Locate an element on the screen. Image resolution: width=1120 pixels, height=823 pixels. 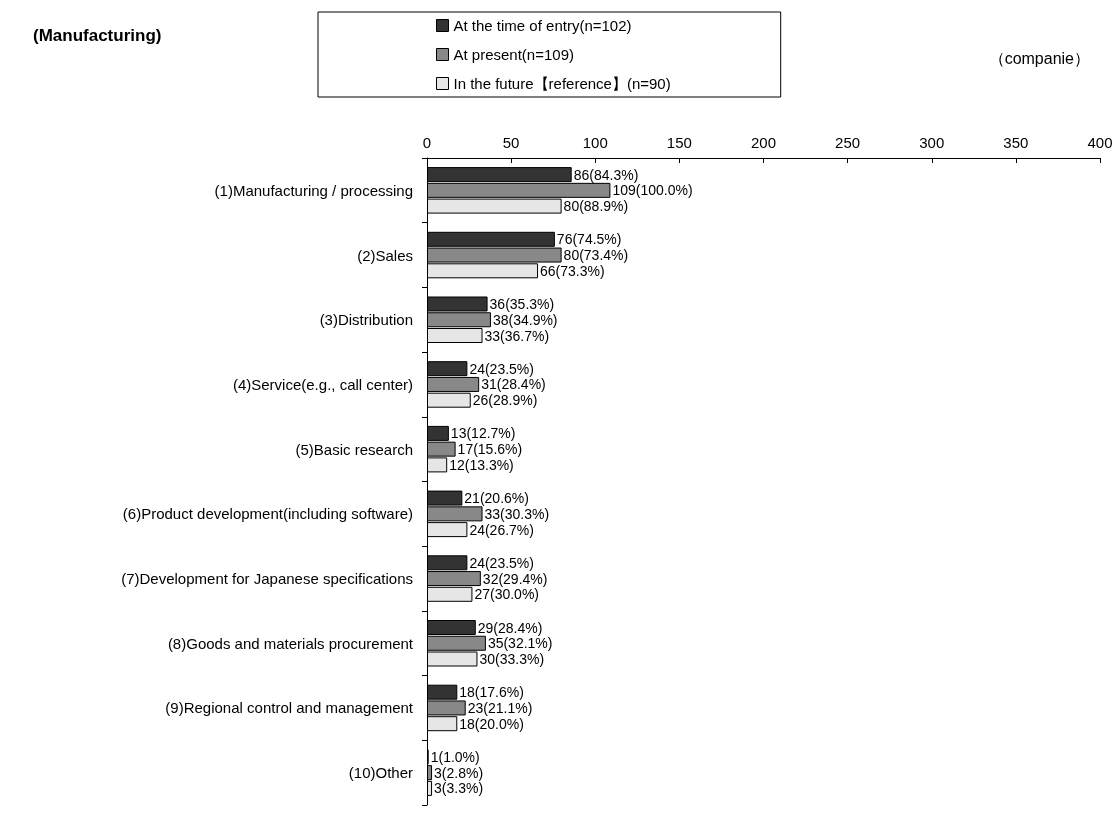
data-label: 21(20.6%) is located at coordinates (496, 498).